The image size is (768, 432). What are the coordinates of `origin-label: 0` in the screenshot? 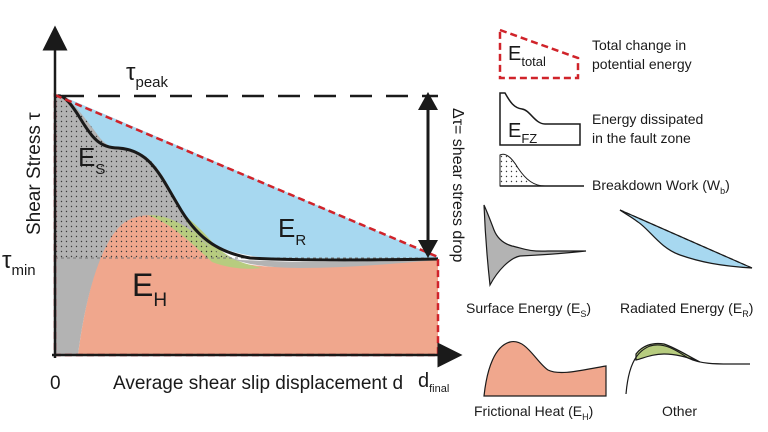 It's located at (55, 383).